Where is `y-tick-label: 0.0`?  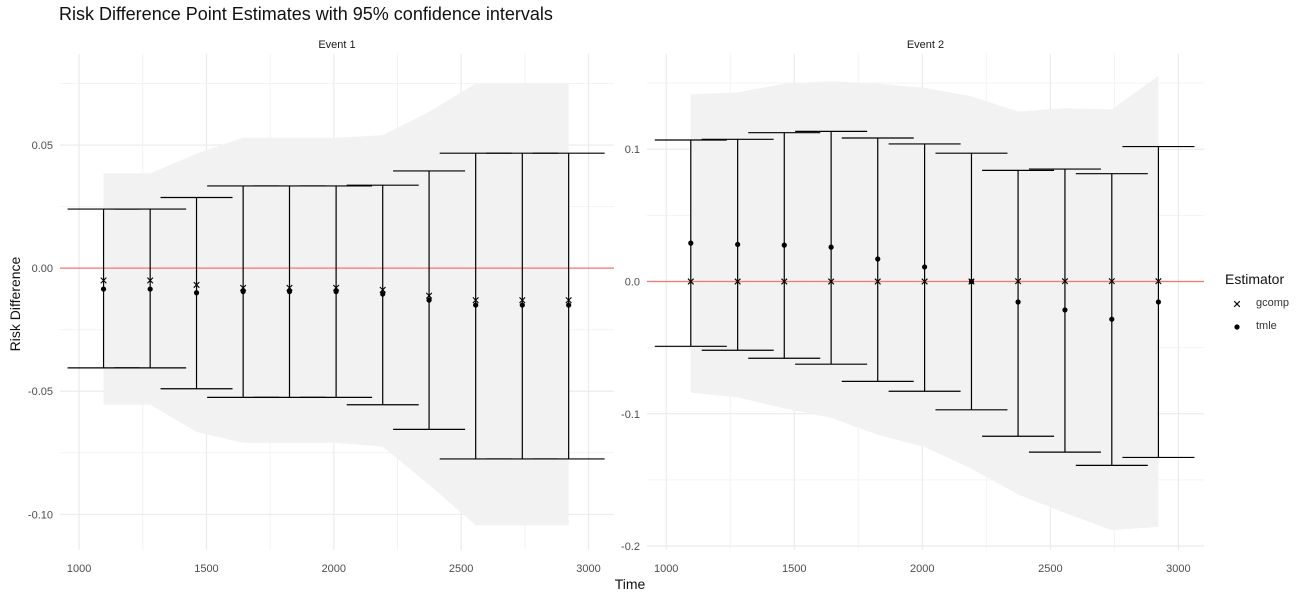 y-tick-label: 0.0 is located at coordinates (632, 282).